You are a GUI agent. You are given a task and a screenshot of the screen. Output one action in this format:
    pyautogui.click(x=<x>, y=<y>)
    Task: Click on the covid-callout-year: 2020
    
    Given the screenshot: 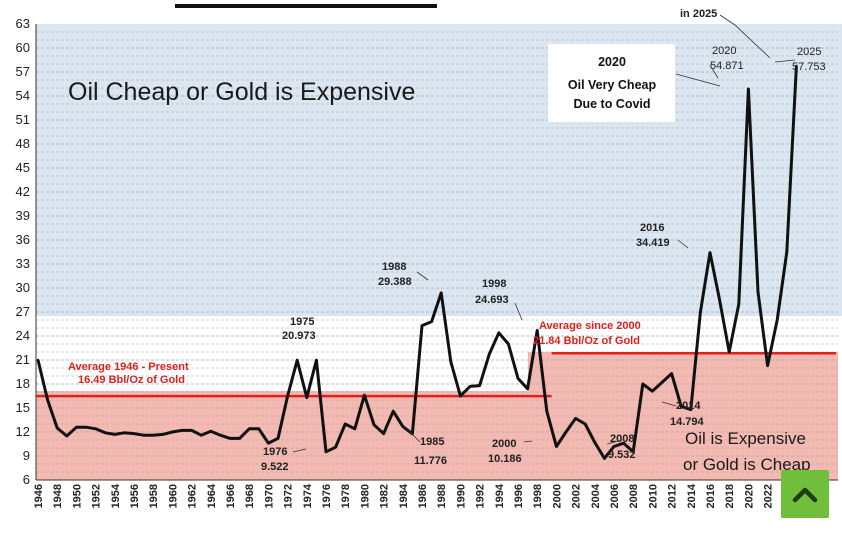 What is the action you would take?
    pyautogui.click(x=612, y=62)
    